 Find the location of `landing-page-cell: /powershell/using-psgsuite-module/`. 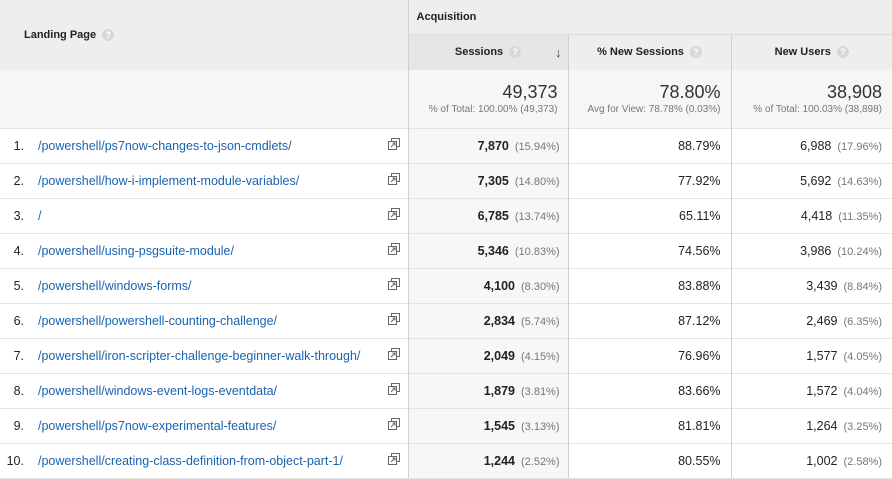

landing-page-cell: /powershell/using-psgsuite-module/ is located at coordinates (209, 250).